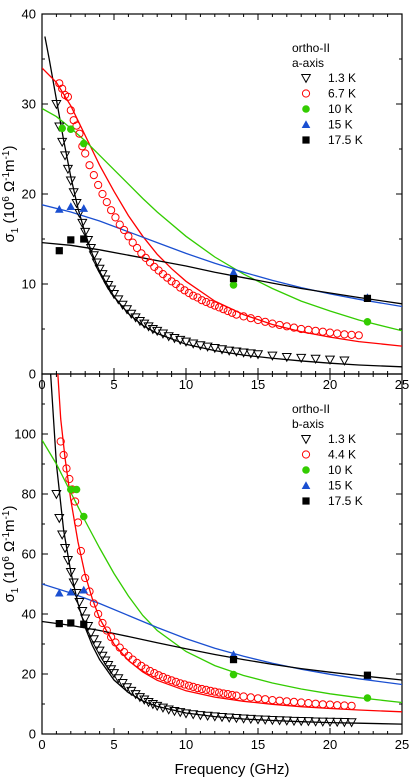  What do you see at coordinates (32, 374) in the screenshot?
I see `y-tick-label: 0` at bounding box center [32, 374].